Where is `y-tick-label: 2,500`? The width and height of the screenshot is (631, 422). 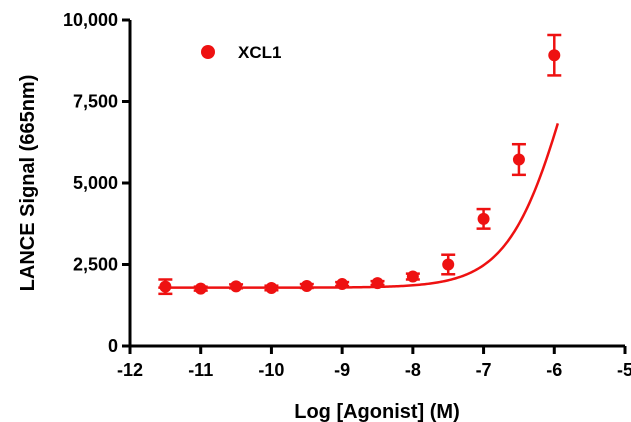 y-tick-label: 2,500 is located at coordinates (95, 265).